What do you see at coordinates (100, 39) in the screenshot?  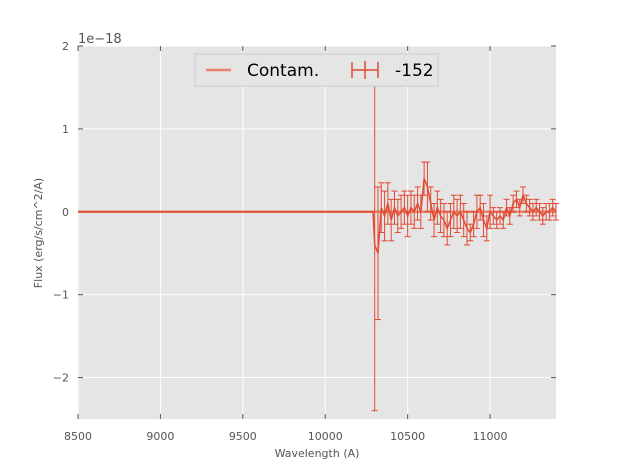 I see `y-offset-label: 1e−18` at bounding box center [100, 39].